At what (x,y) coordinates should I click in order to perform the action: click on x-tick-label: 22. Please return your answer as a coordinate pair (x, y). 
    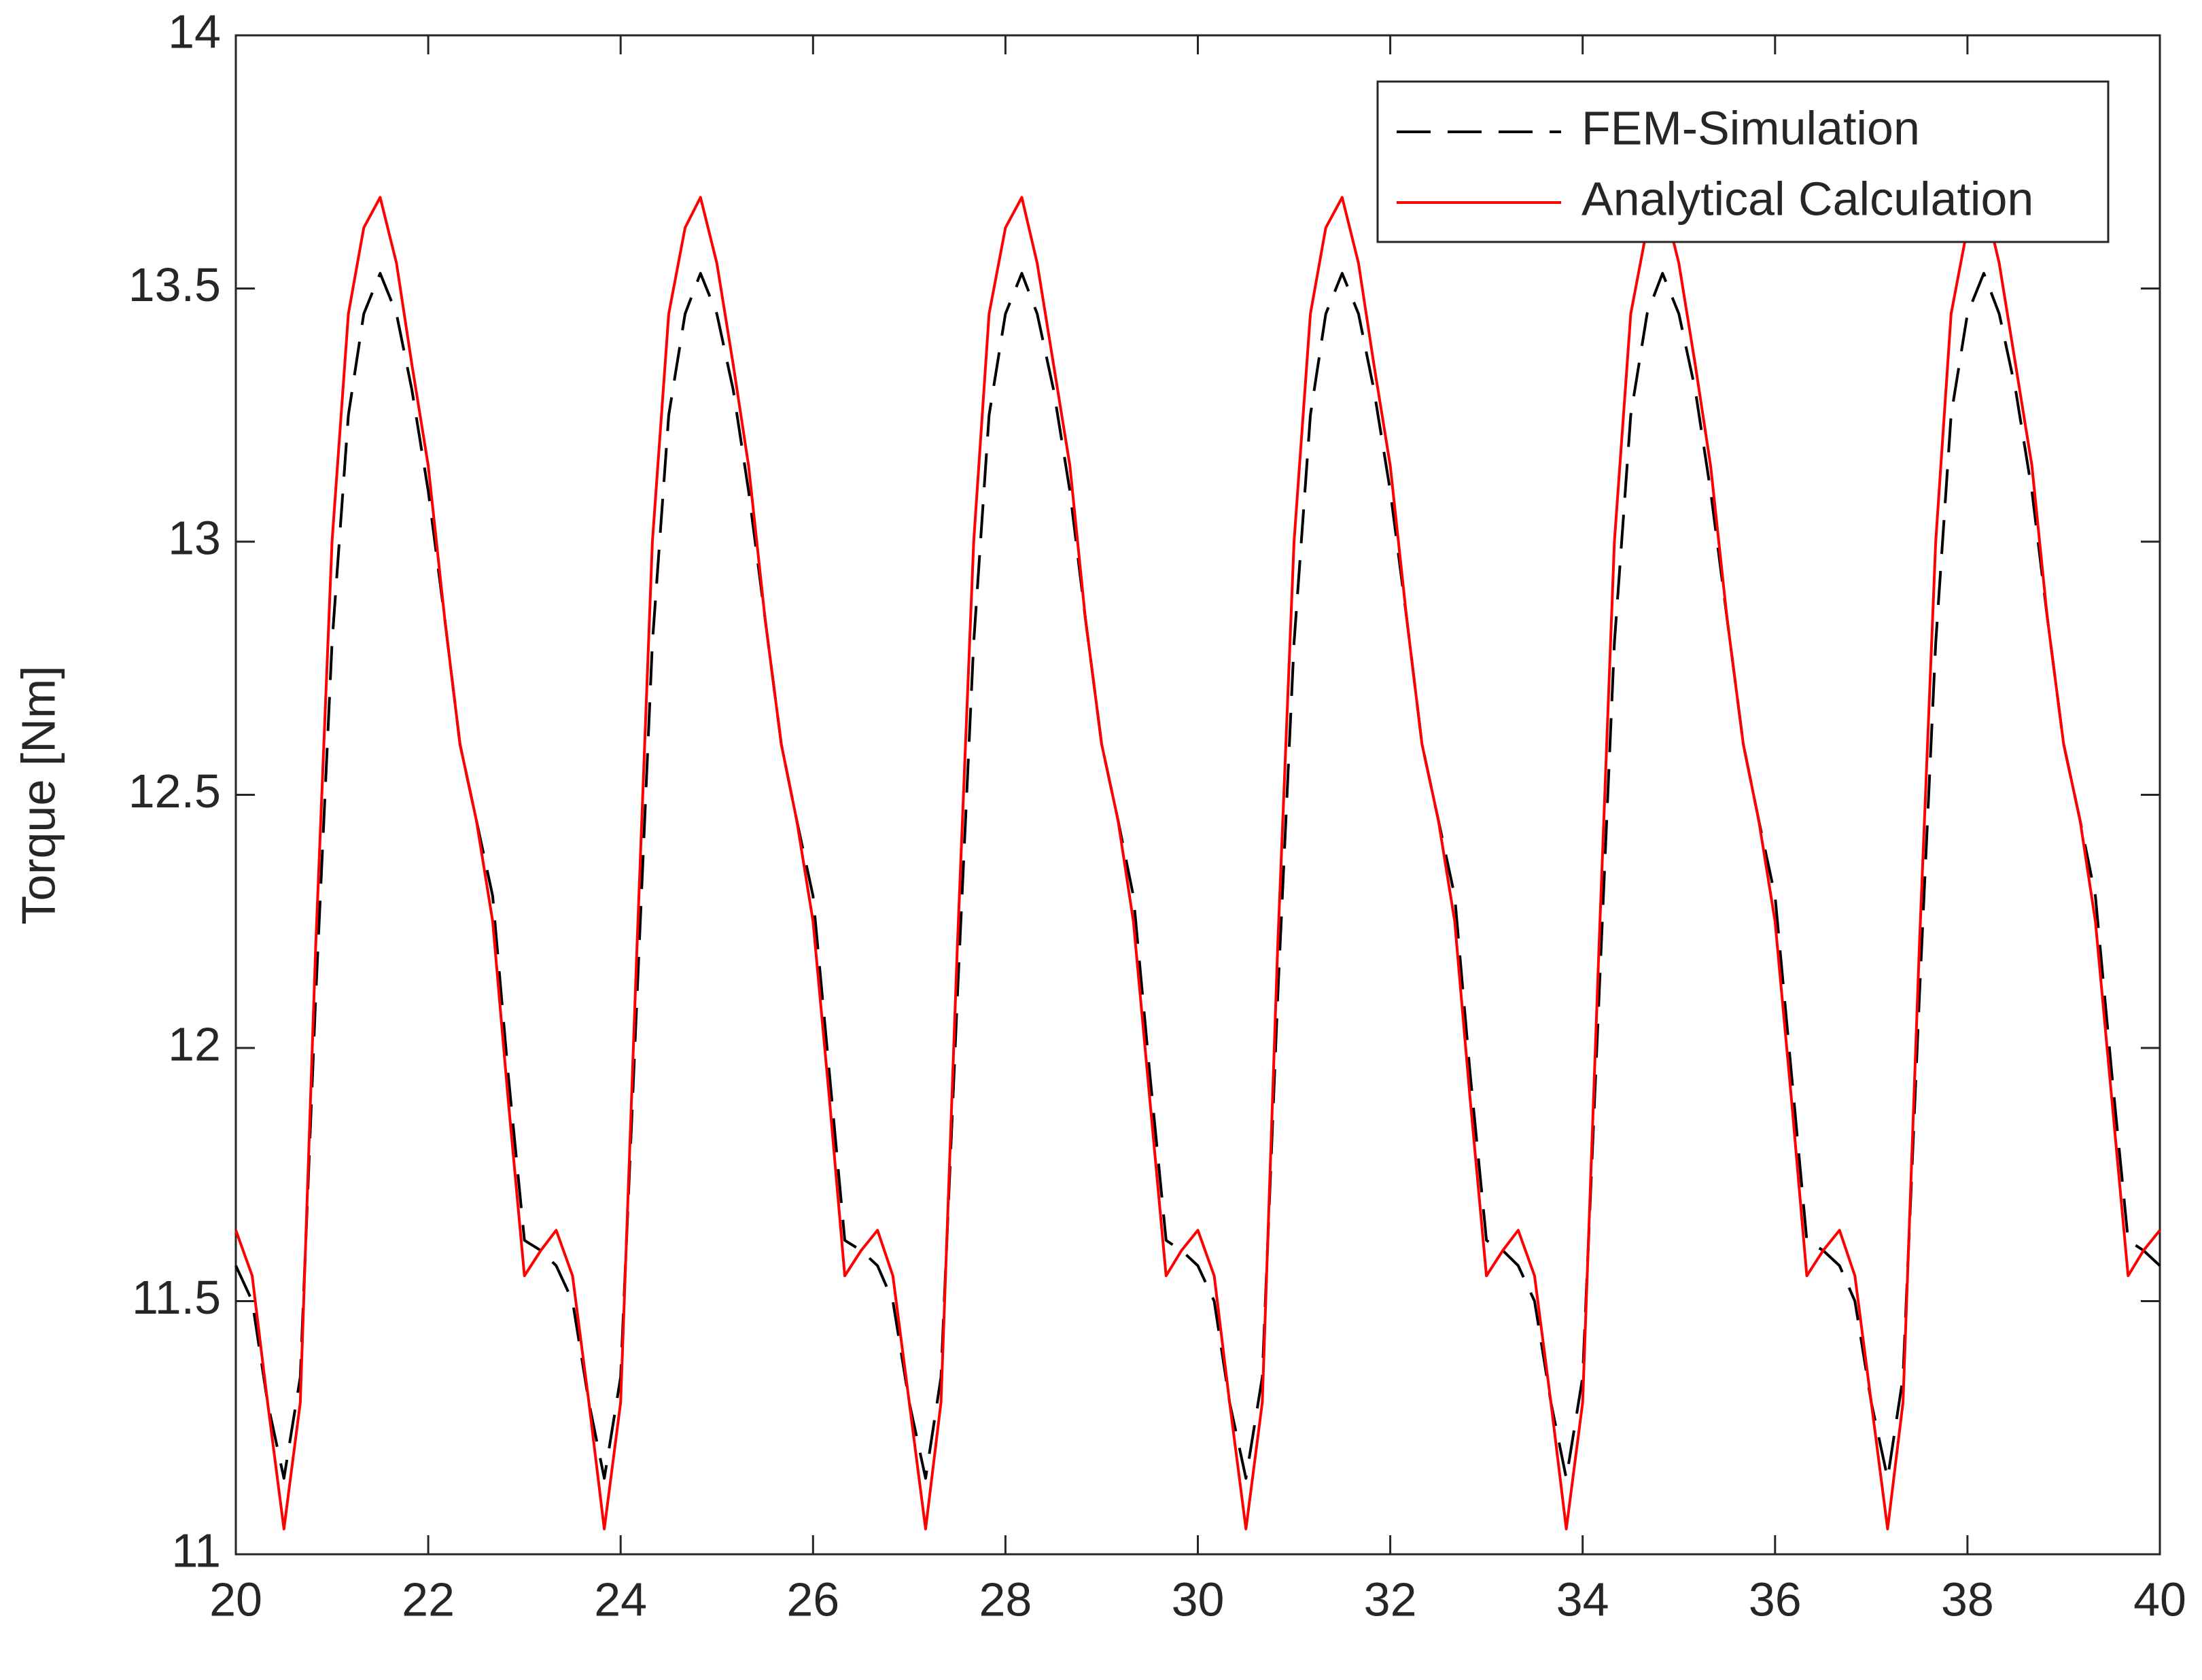
    Looking at the image, I should click on (428, 1600).